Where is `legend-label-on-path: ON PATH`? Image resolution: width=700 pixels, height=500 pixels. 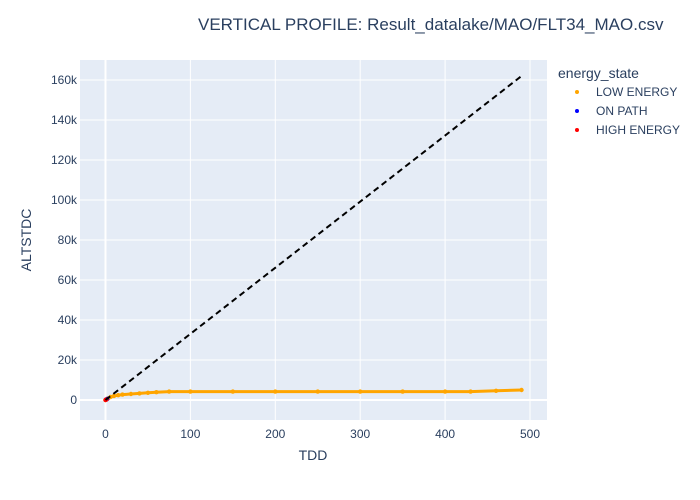 legend-label-on-path: ON PATH is located at coordinates (622, 111).